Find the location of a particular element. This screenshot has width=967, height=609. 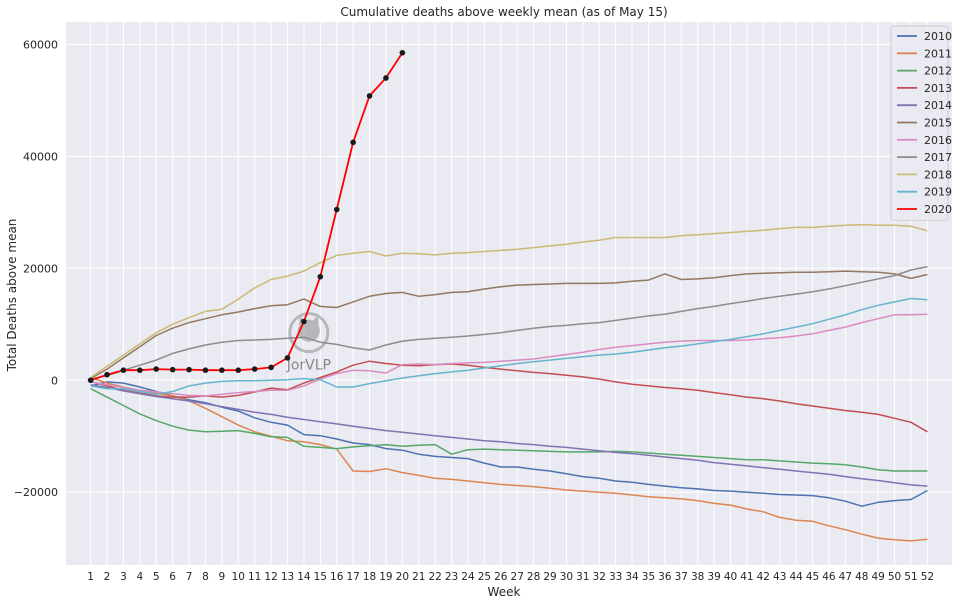

x-tick-label: 8 is located at coordinates (205, 577).